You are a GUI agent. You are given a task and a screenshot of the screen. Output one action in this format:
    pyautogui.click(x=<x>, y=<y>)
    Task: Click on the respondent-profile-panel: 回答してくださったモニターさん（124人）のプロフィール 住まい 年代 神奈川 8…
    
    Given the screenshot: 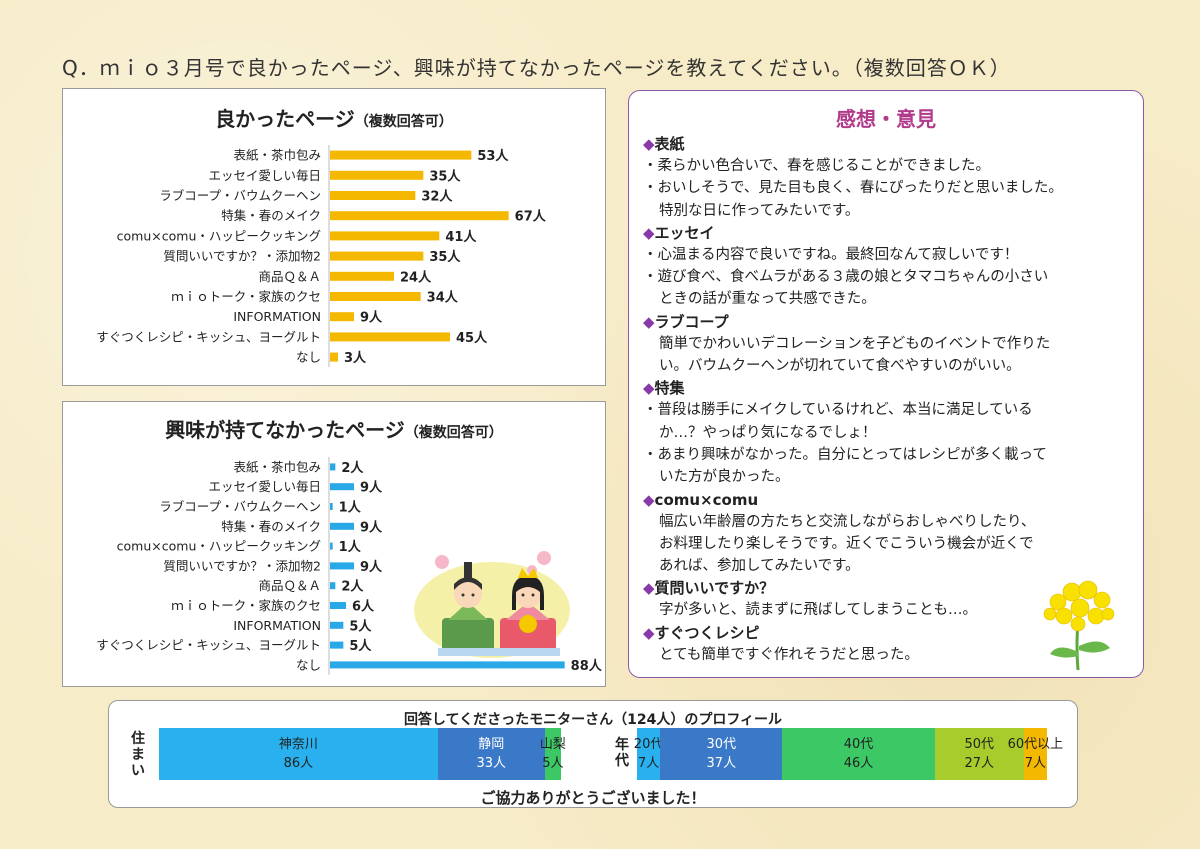 What is the action you would take?
    pyautogui.click(x=593, y=754)
    